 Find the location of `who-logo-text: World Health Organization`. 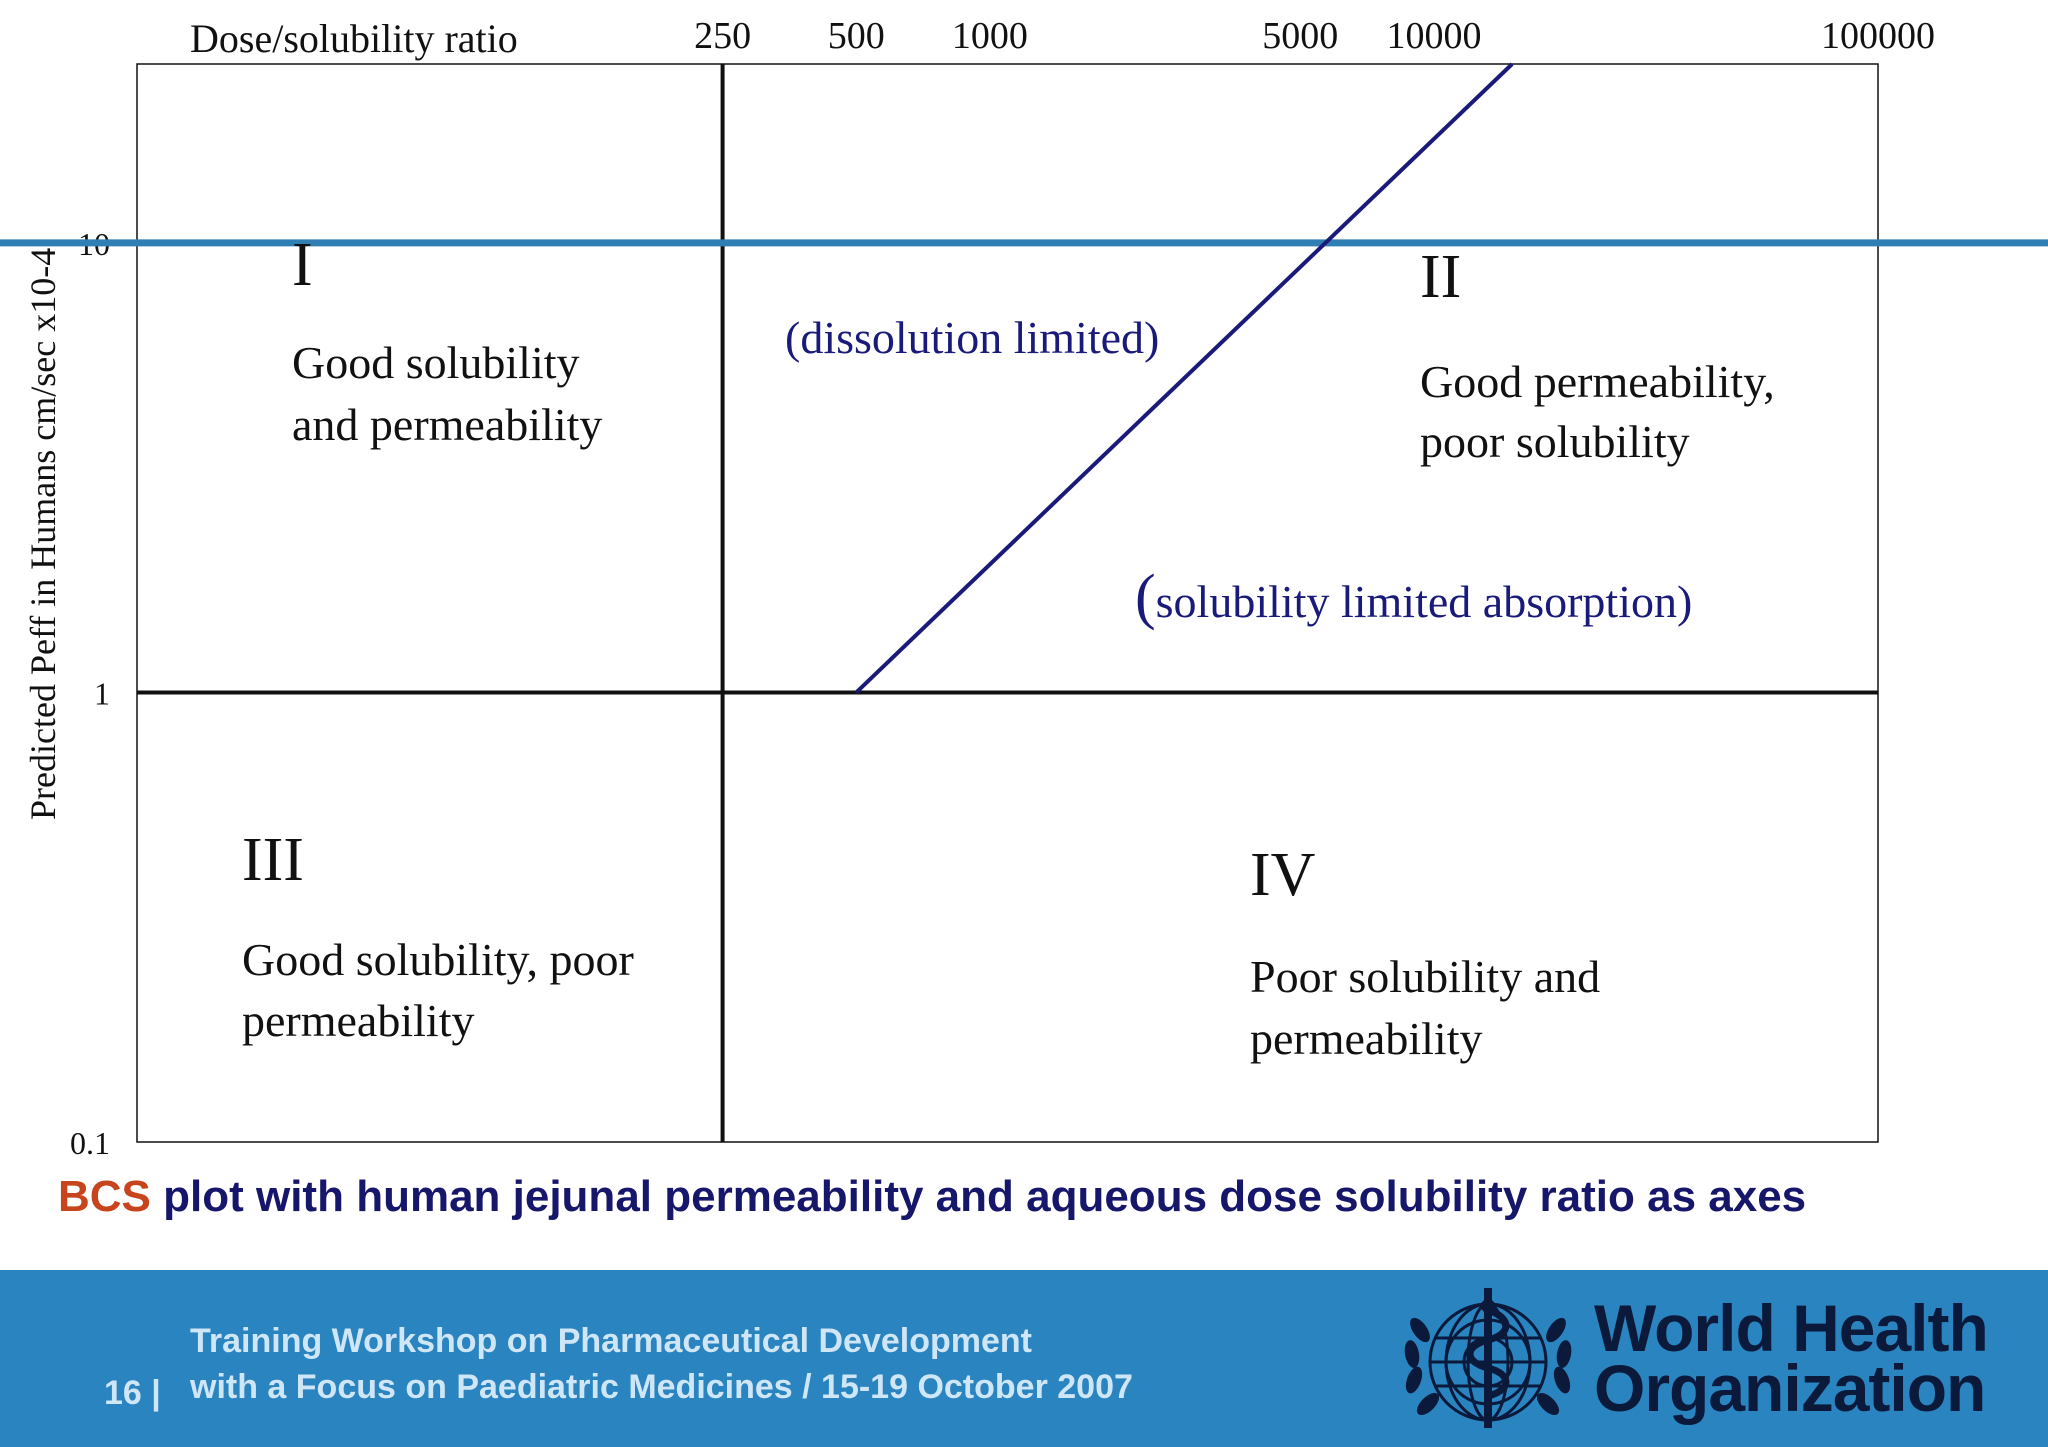

who-logo-text: World Health Organization is located at coordinates (1791, 1358).